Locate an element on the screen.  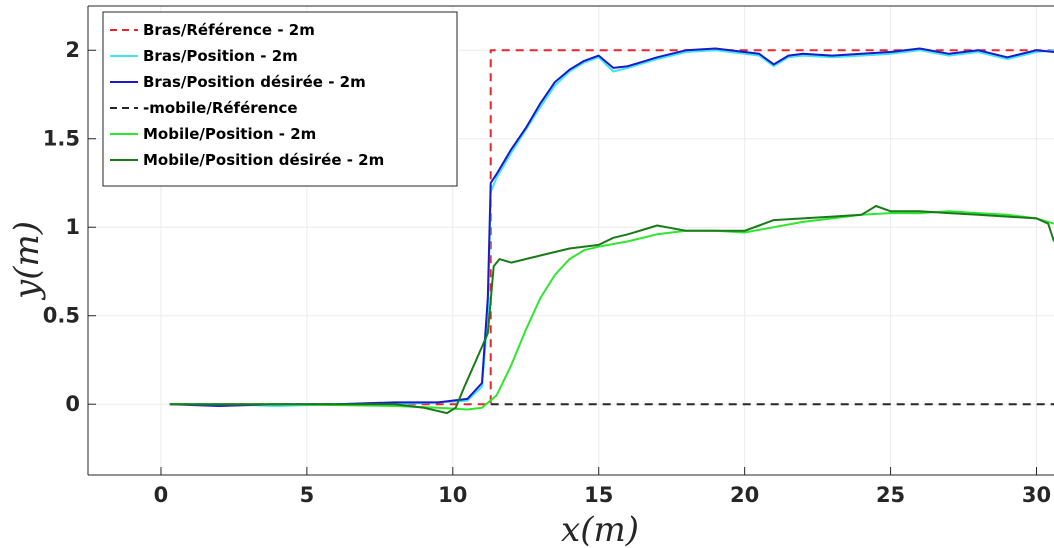
x-tick-label: 0 is located at coordinates (161, 495).